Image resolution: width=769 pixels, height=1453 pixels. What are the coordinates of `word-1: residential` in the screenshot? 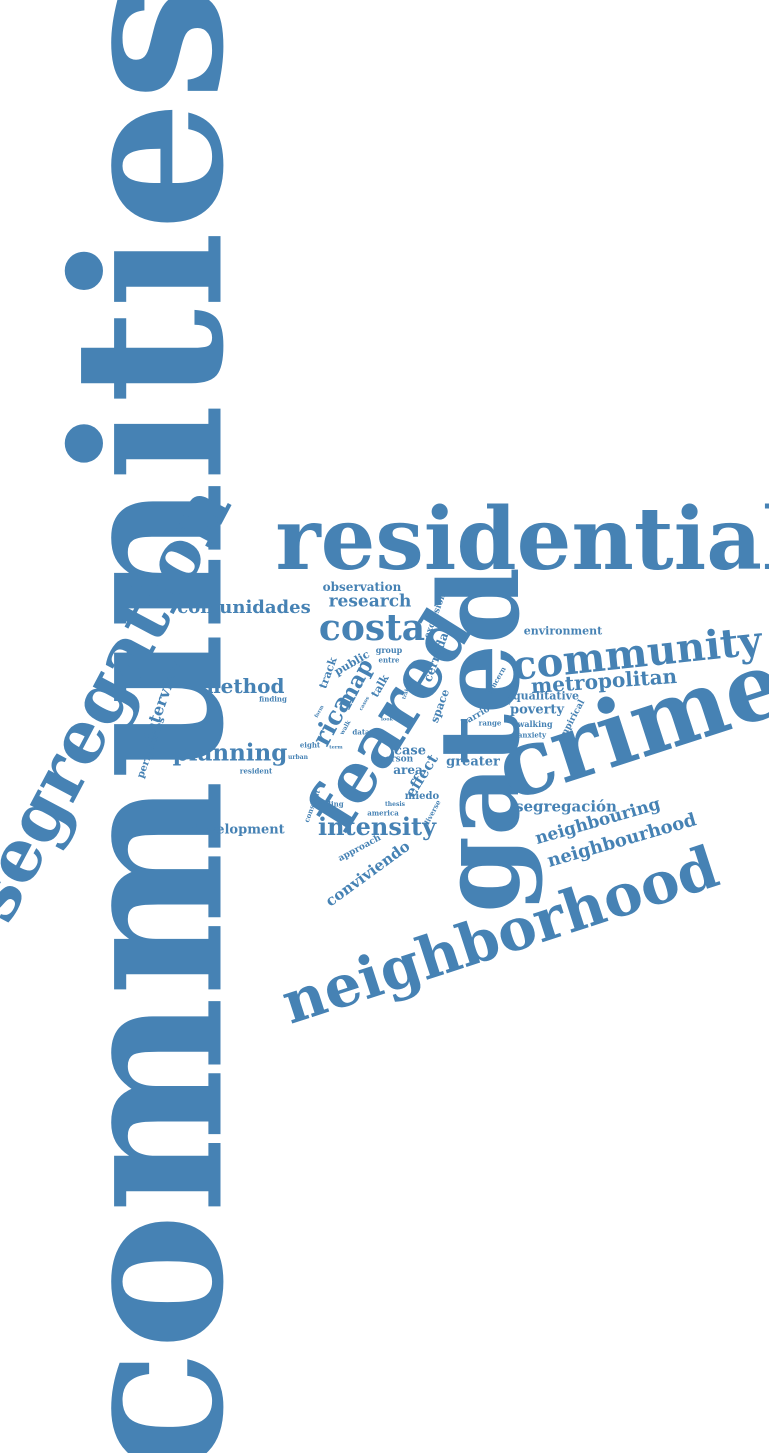 It's located at (522, 539).